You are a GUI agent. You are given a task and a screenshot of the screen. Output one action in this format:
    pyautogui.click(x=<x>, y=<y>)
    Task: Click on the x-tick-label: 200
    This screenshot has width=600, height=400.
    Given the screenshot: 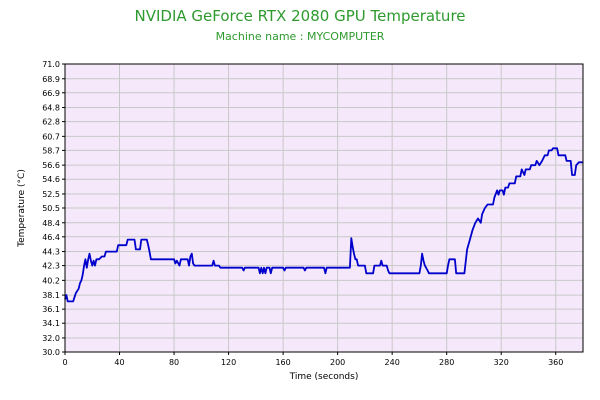 What is the action you would take?
    pyautogui.click(x=337, y=362)
    